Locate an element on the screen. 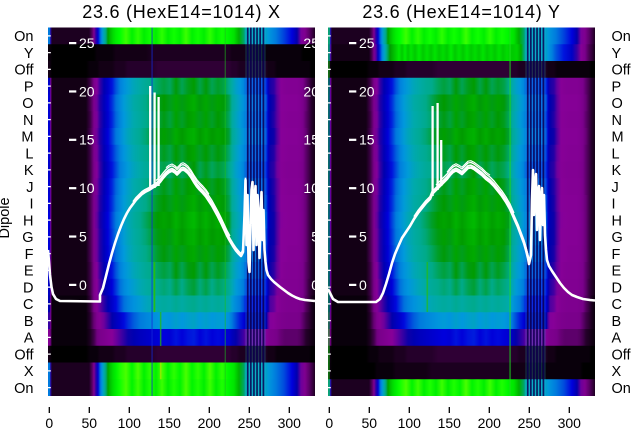 This screenshot has width=640, height=445. svg-text: 23.6 (HexE14=1014) X is located at coordinates (181, 12).